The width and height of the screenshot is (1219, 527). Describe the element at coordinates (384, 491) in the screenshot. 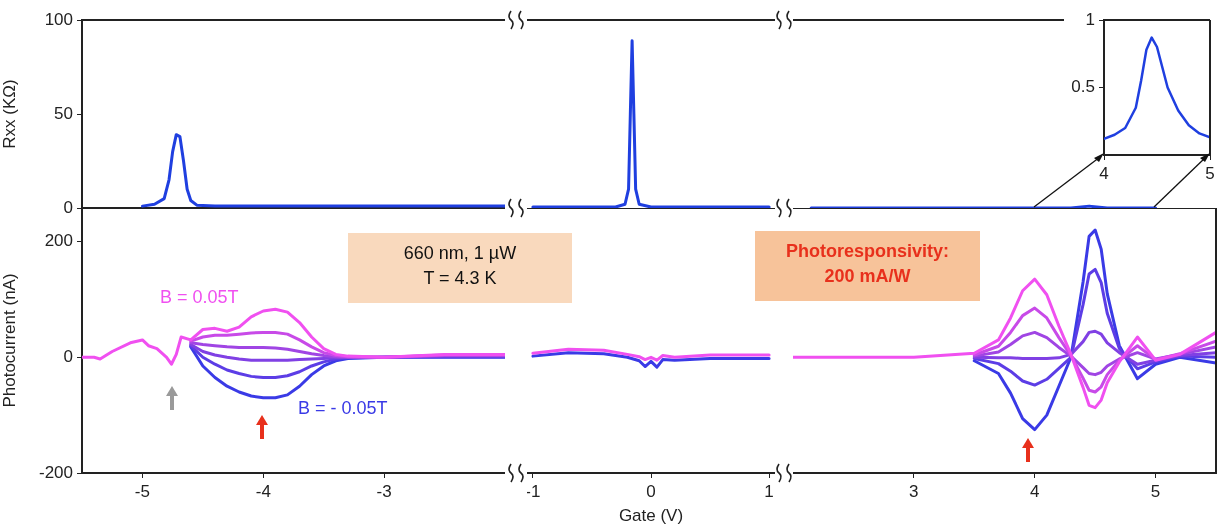

I see `x-tick-label: -3` at that location.